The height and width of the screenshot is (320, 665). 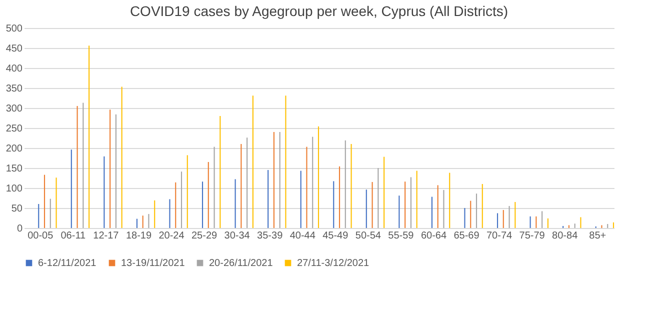 I want to click on y-tick-label: 450, so click(x=14, y=49).